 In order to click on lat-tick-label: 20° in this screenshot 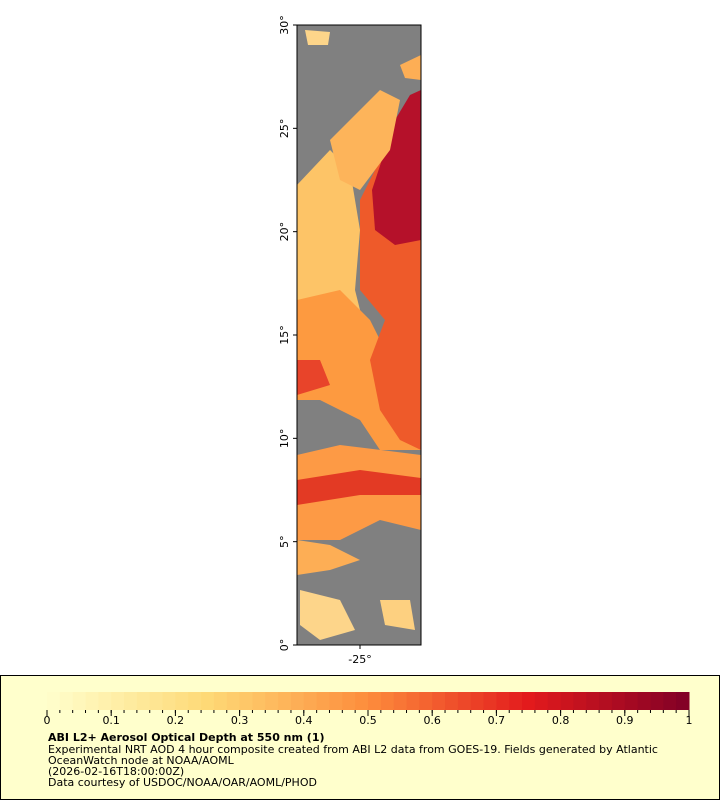, I will do `click(284, 232)`.